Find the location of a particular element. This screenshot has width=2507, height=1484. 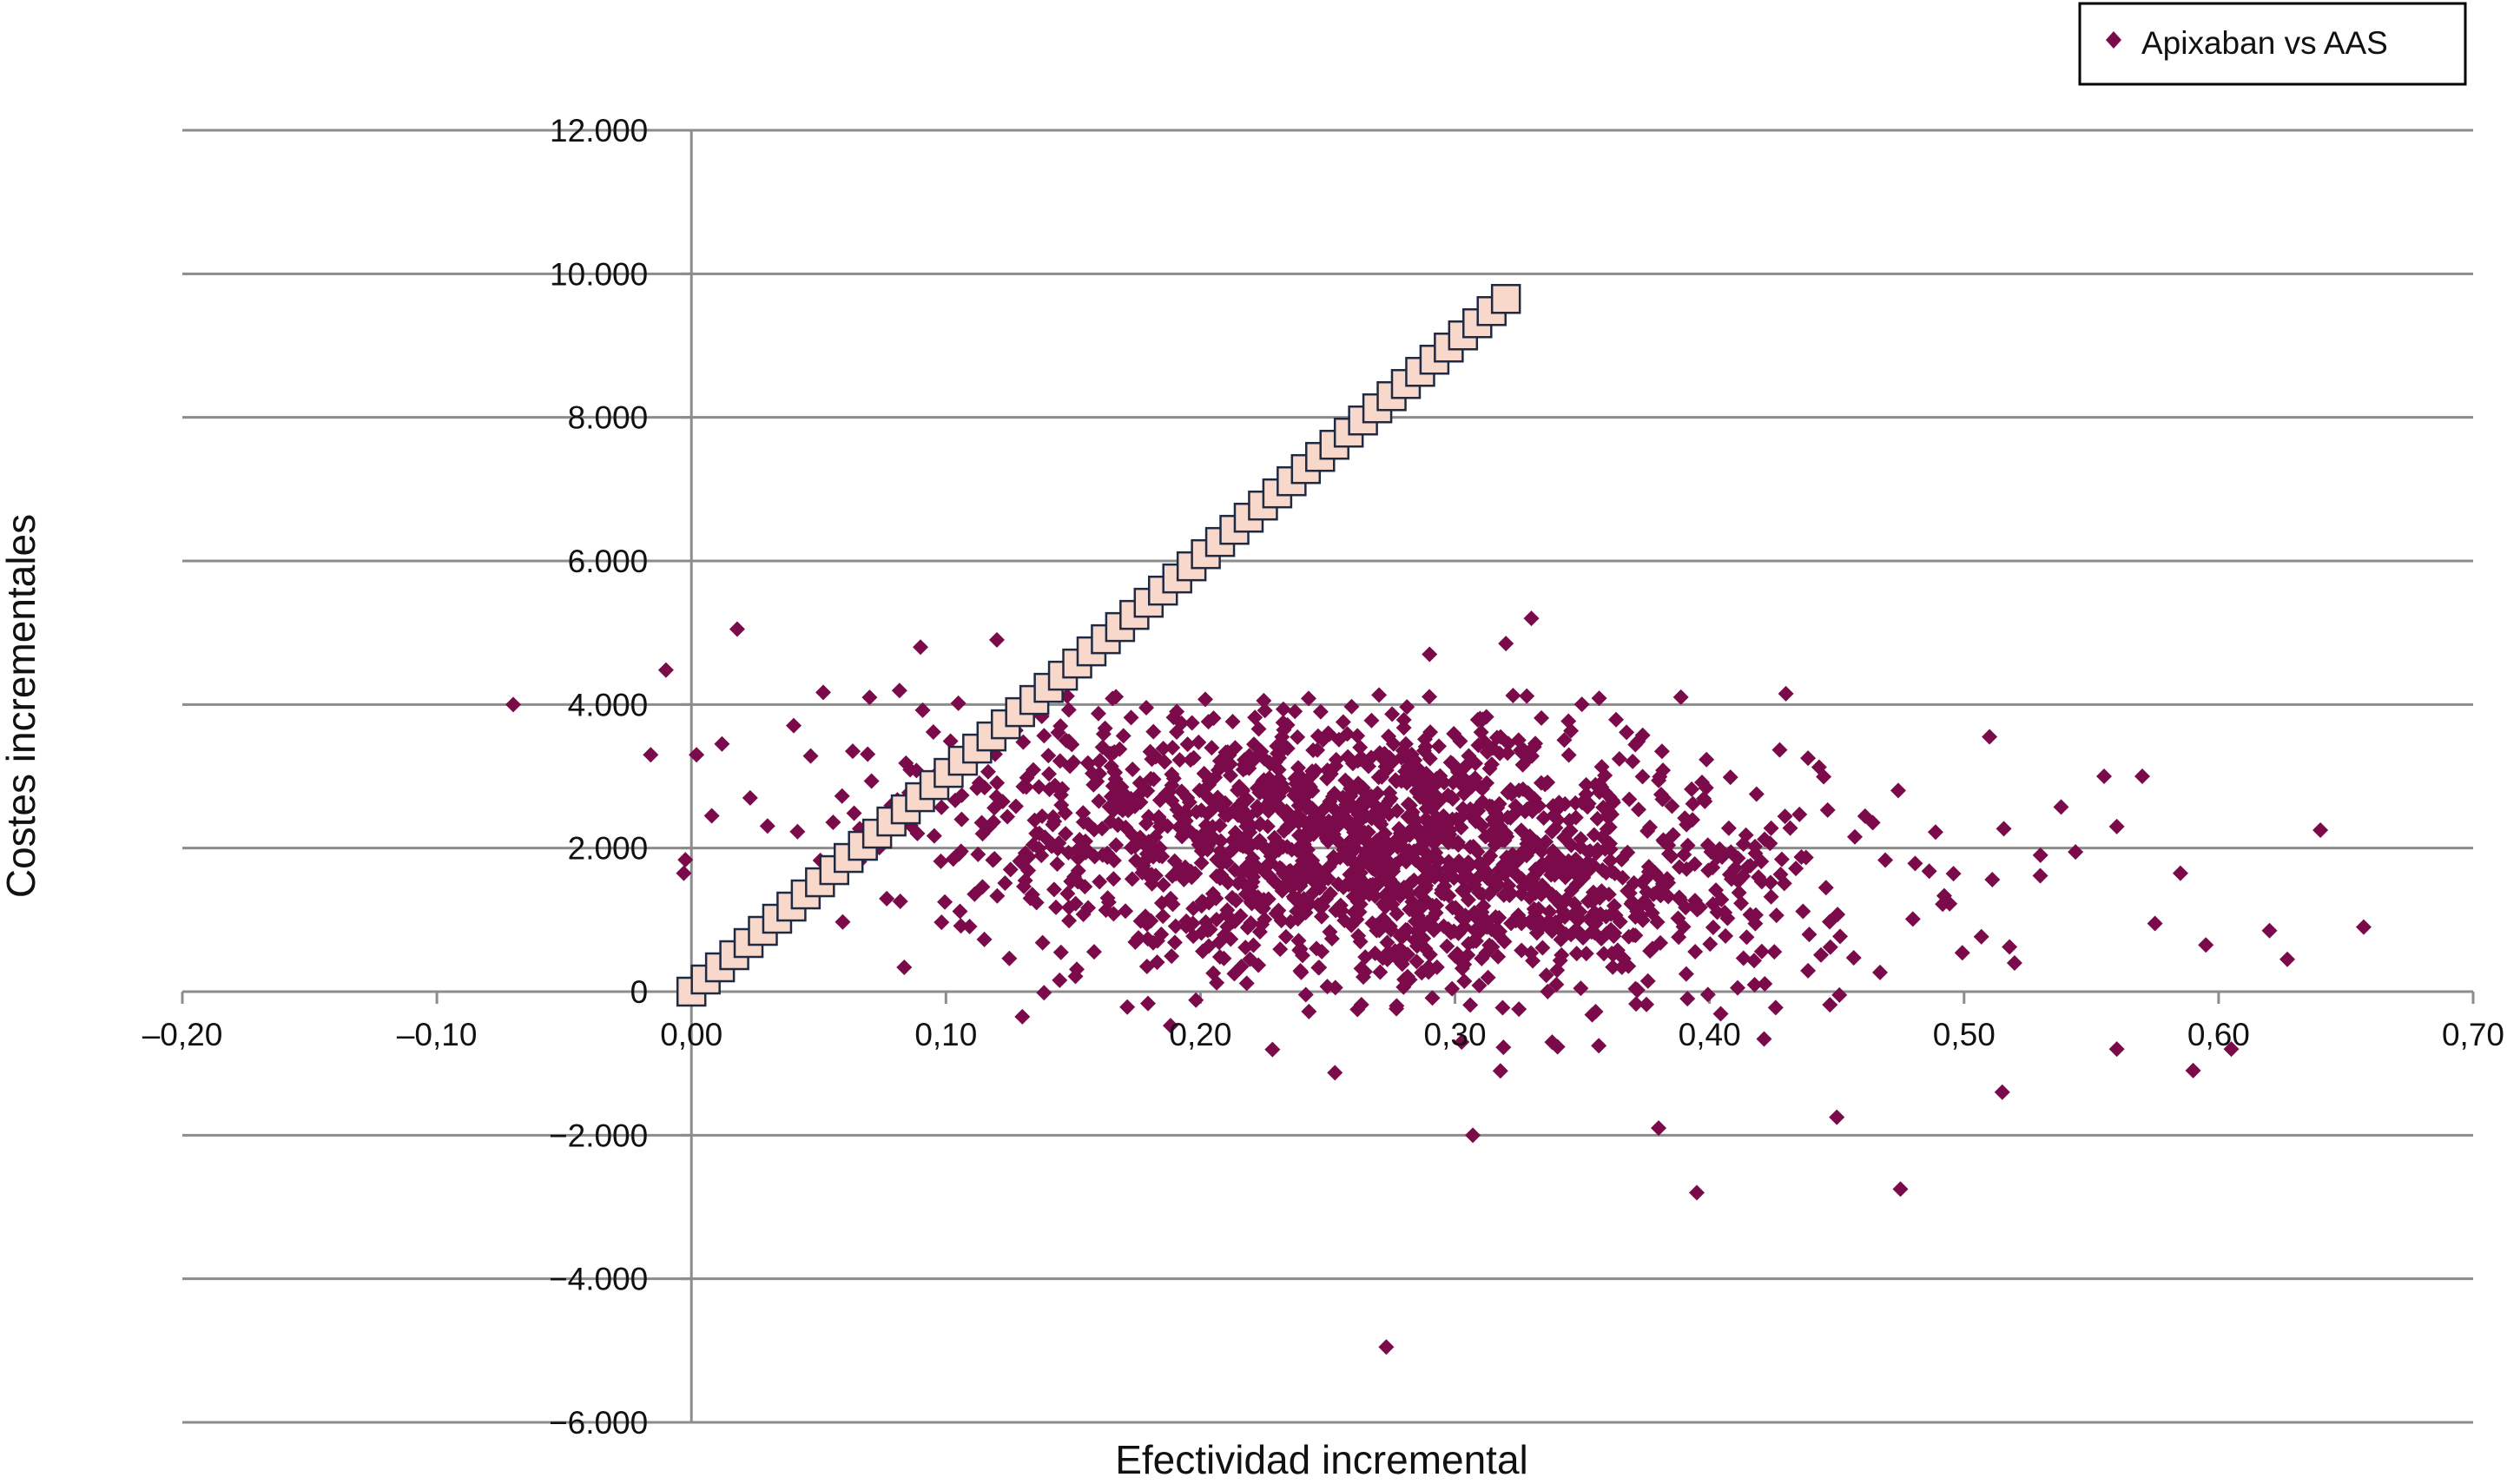

y-tick-label: 6.000 is located at coordinates (608, 561).